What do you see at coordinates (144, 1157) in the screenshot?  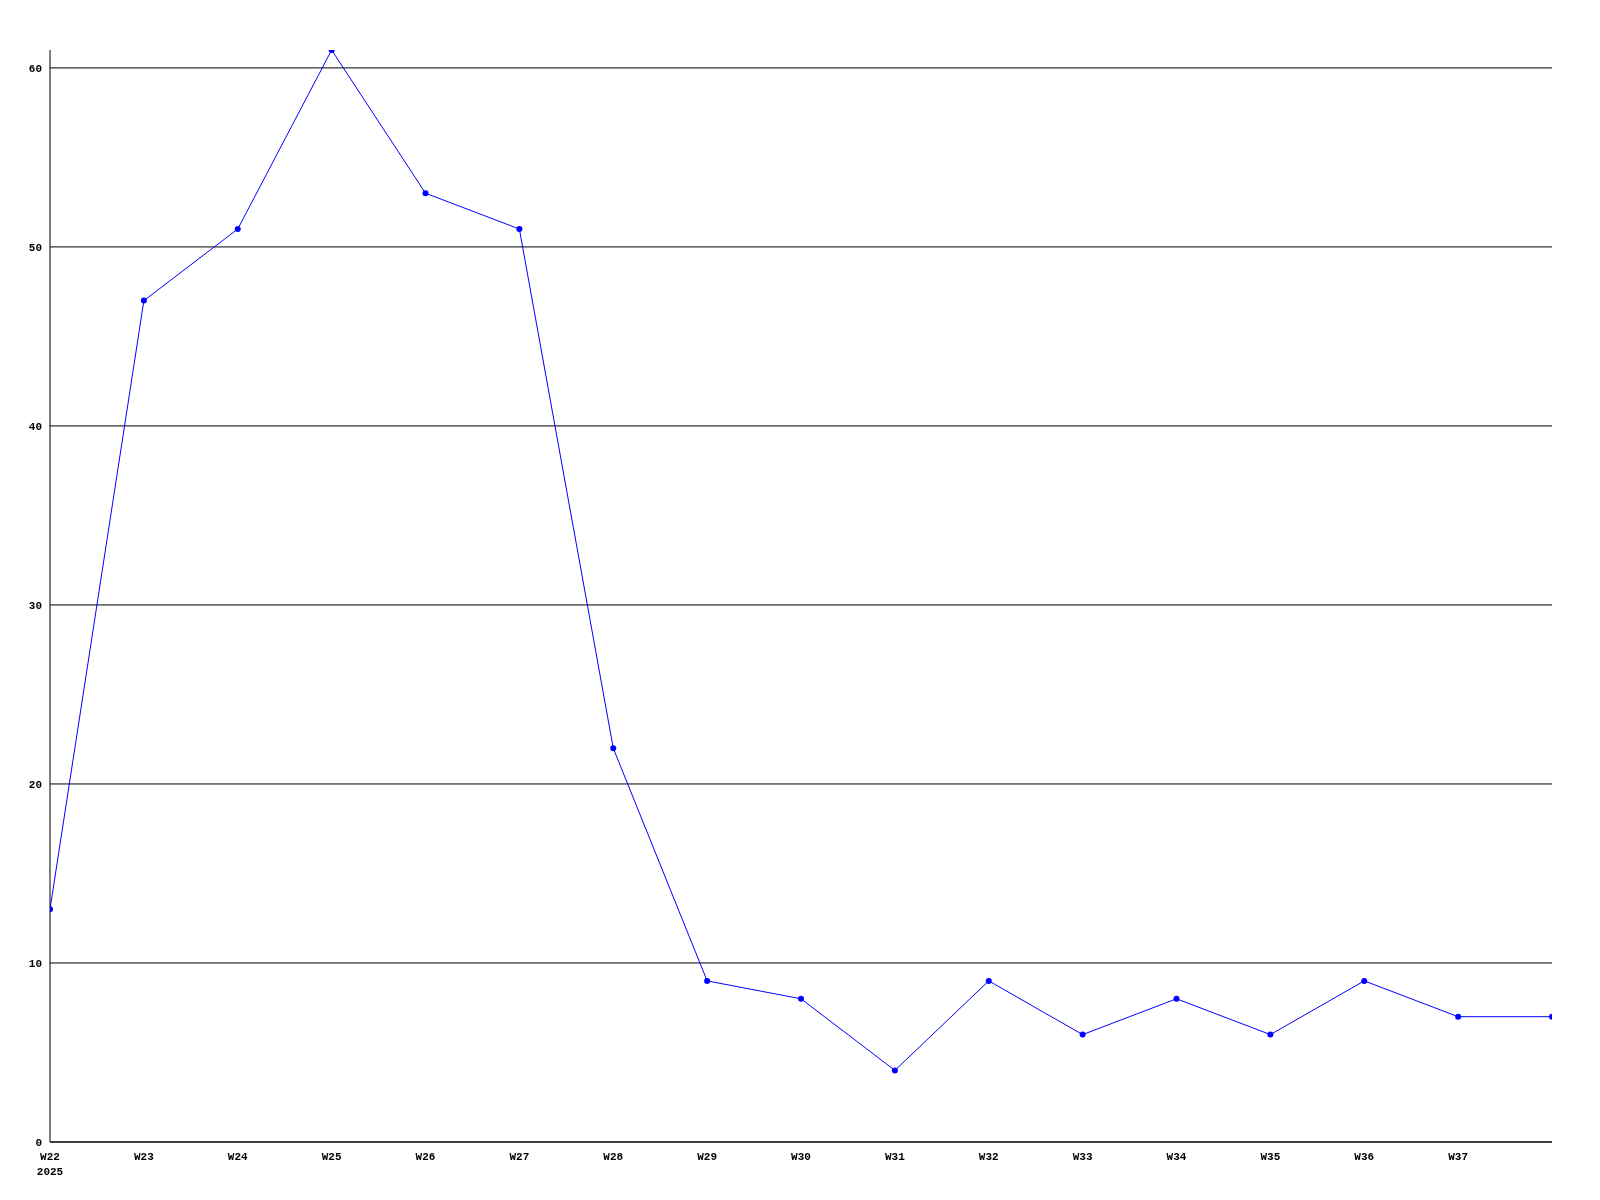 I see `x-tick-label: W23` at bounding box center [144, 1157].